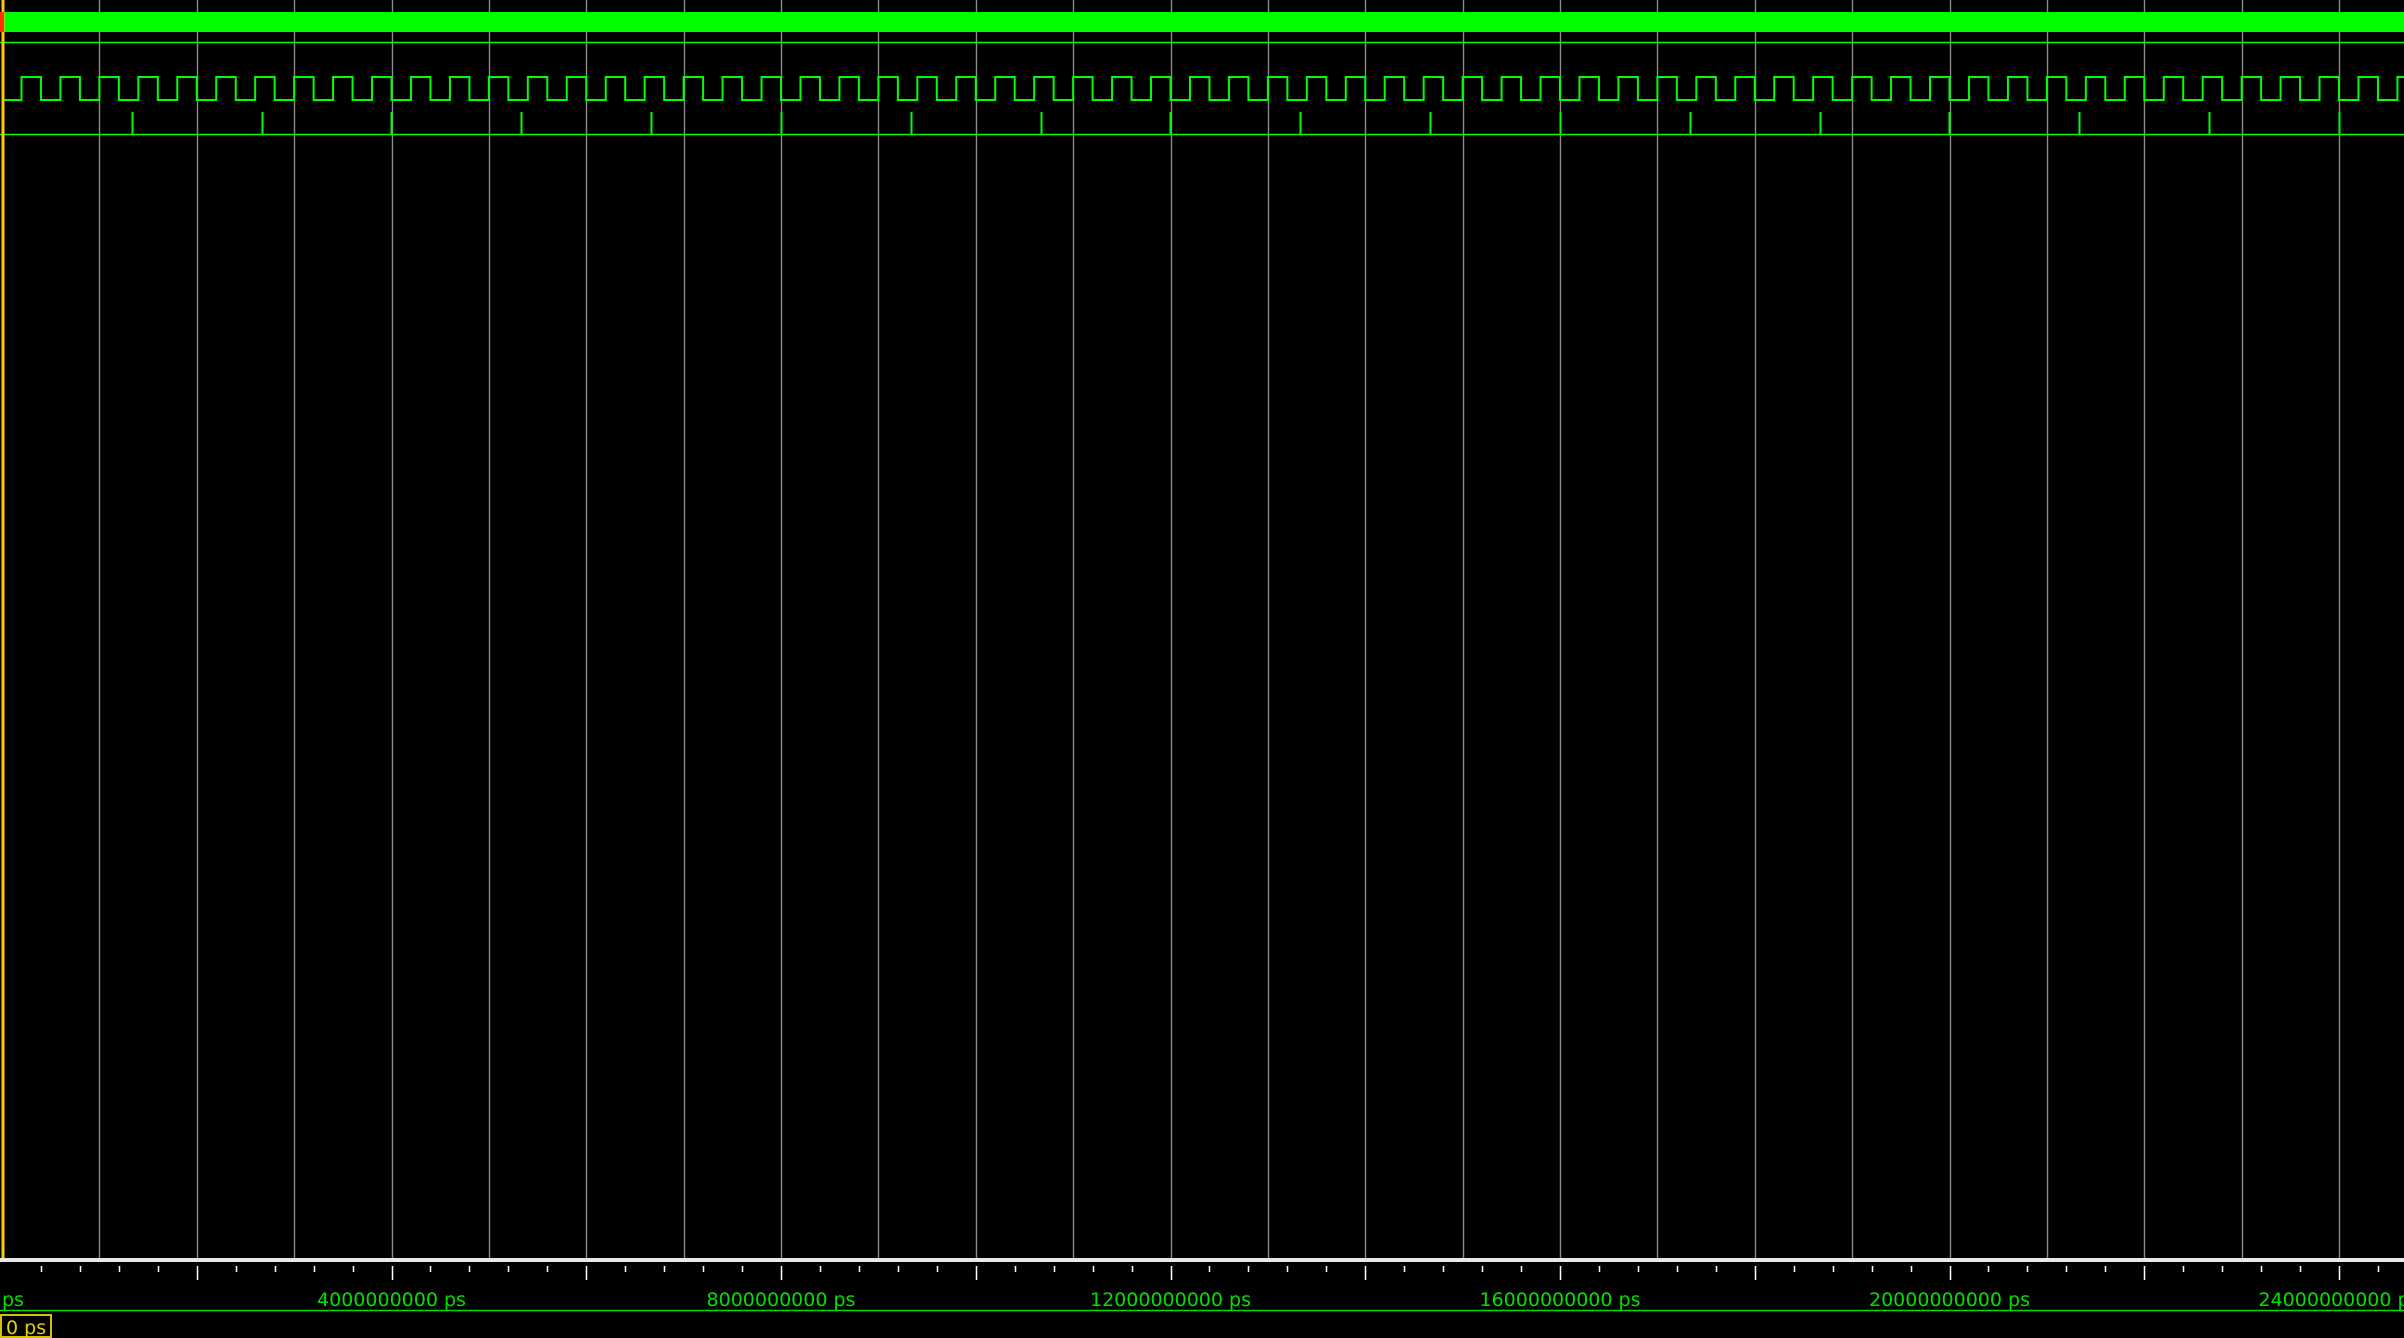  I want to click on timeline-label: 24000000000 ps, so click(2331, 1300).